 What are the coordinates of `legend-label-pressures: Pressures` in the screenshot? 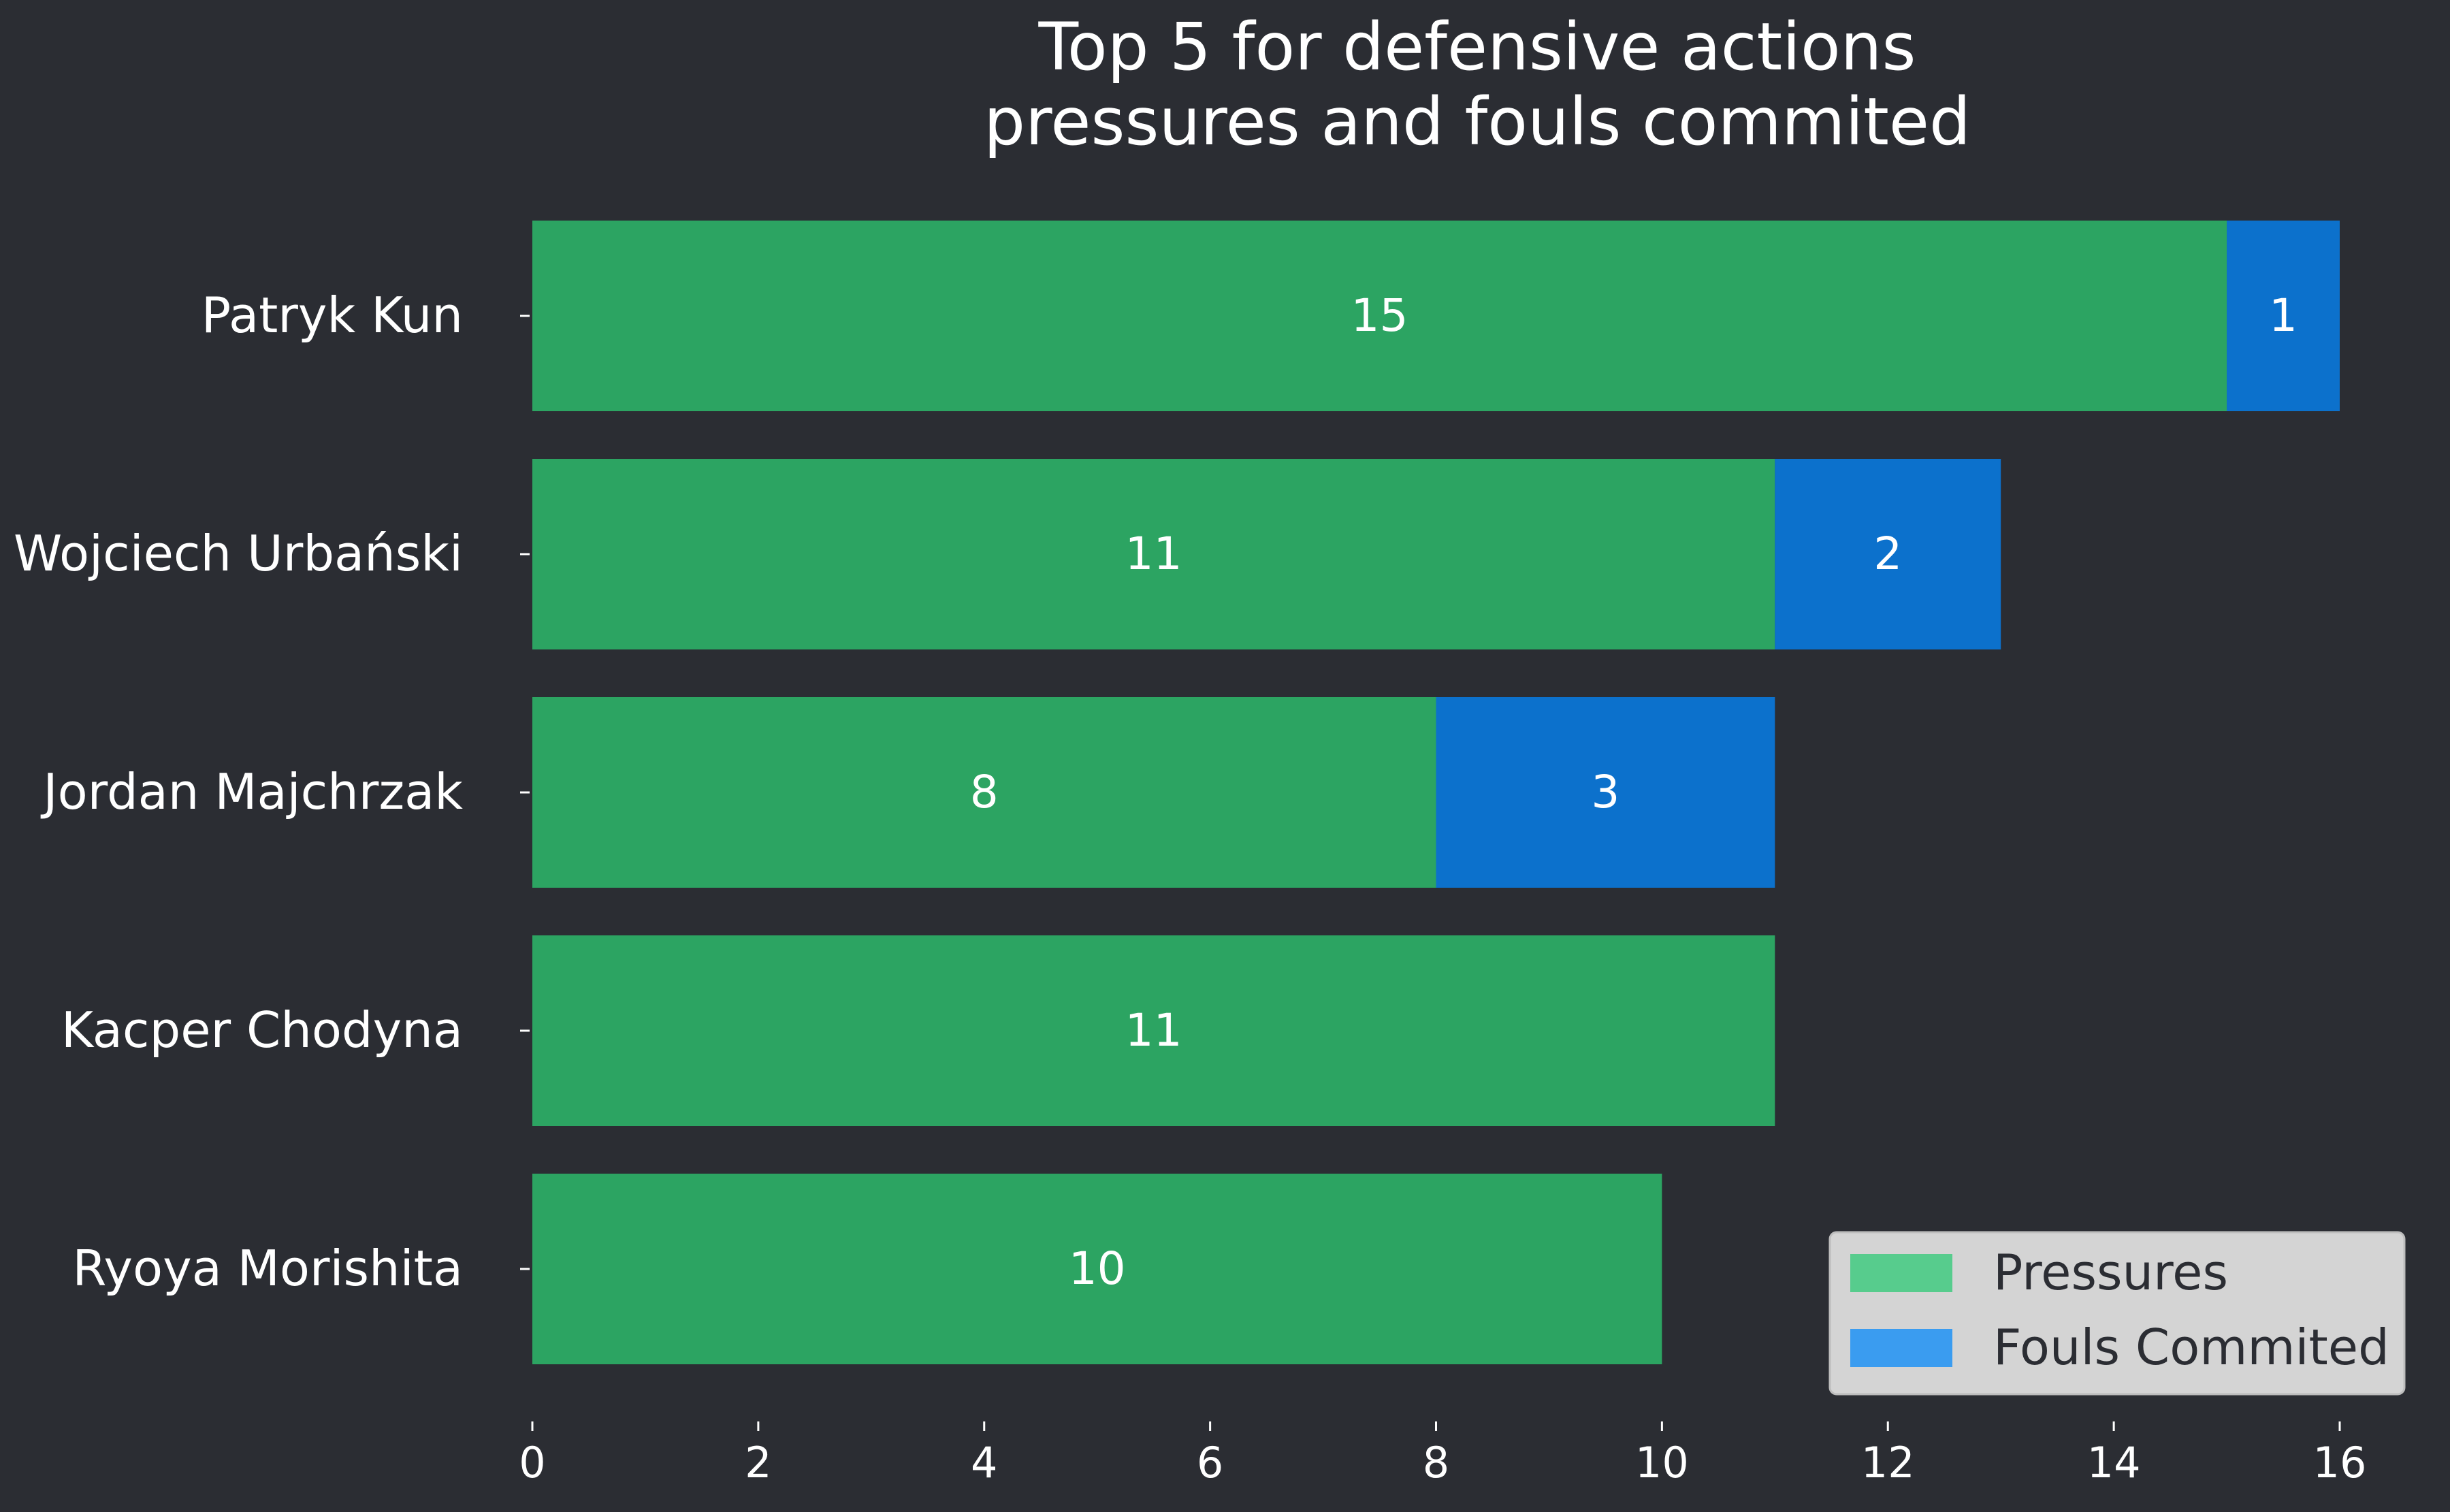 It's located at (2110, 1272).